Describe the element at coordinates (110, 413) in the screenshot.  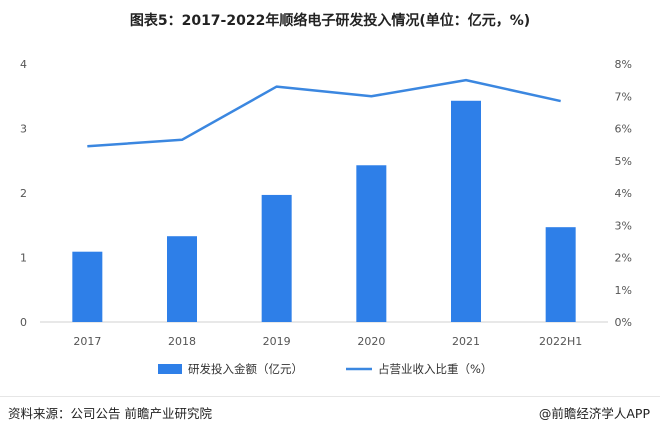
I see `source-note: 资料来源：公司公告 前瞻产业研究院` at that location.